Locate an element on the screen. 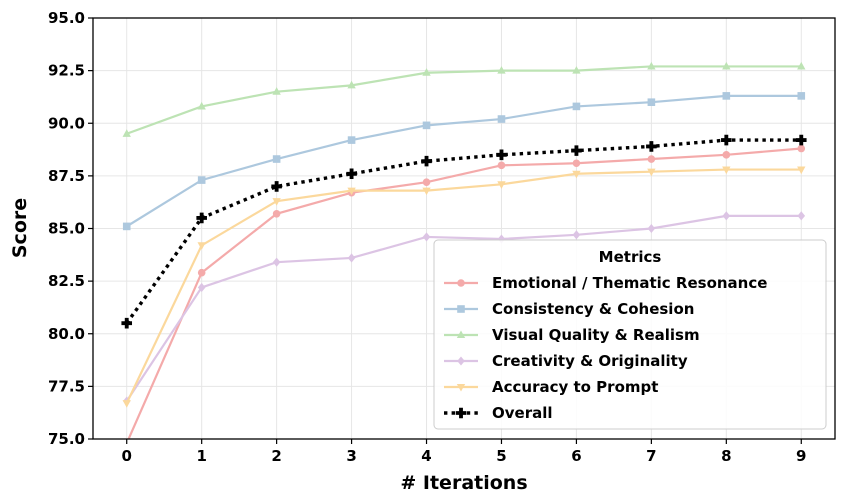 This screenshot has width=847, height=504. legend-item: Accuracy to Prompt is located at coordinates (551, 387).